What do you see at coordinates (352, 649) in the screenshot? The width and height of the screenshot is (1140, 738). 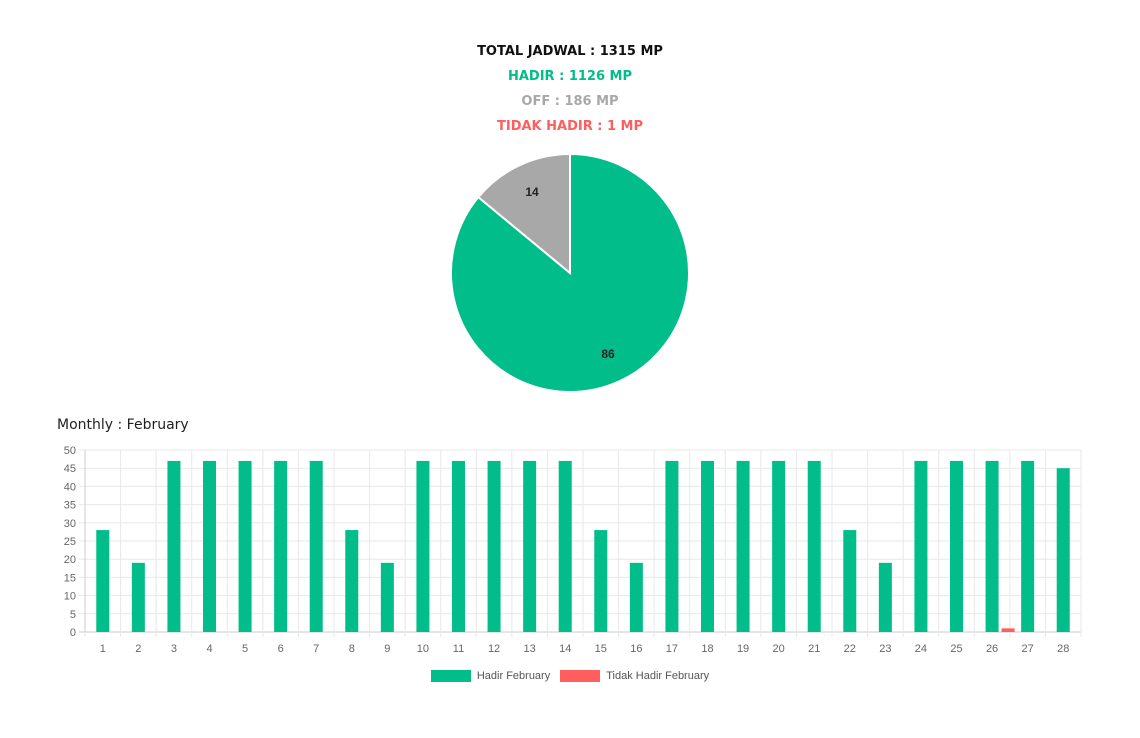 I see `x-tick-label: 8` at bounding box center [352, 649].